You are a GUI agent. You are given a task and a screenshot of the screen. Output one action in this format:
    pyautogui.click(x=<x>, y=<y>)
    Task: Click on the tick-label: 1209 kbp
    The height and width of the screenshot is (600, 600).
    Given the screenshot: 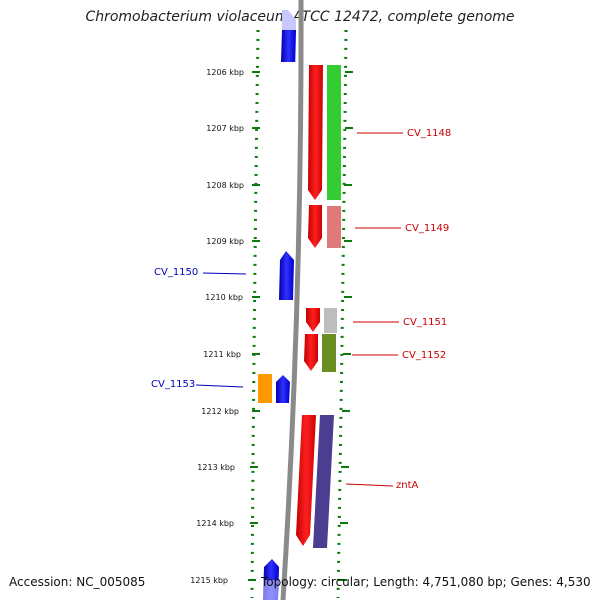 What is the action you would take?
    pyautogui.click(x=225, y=241)
    